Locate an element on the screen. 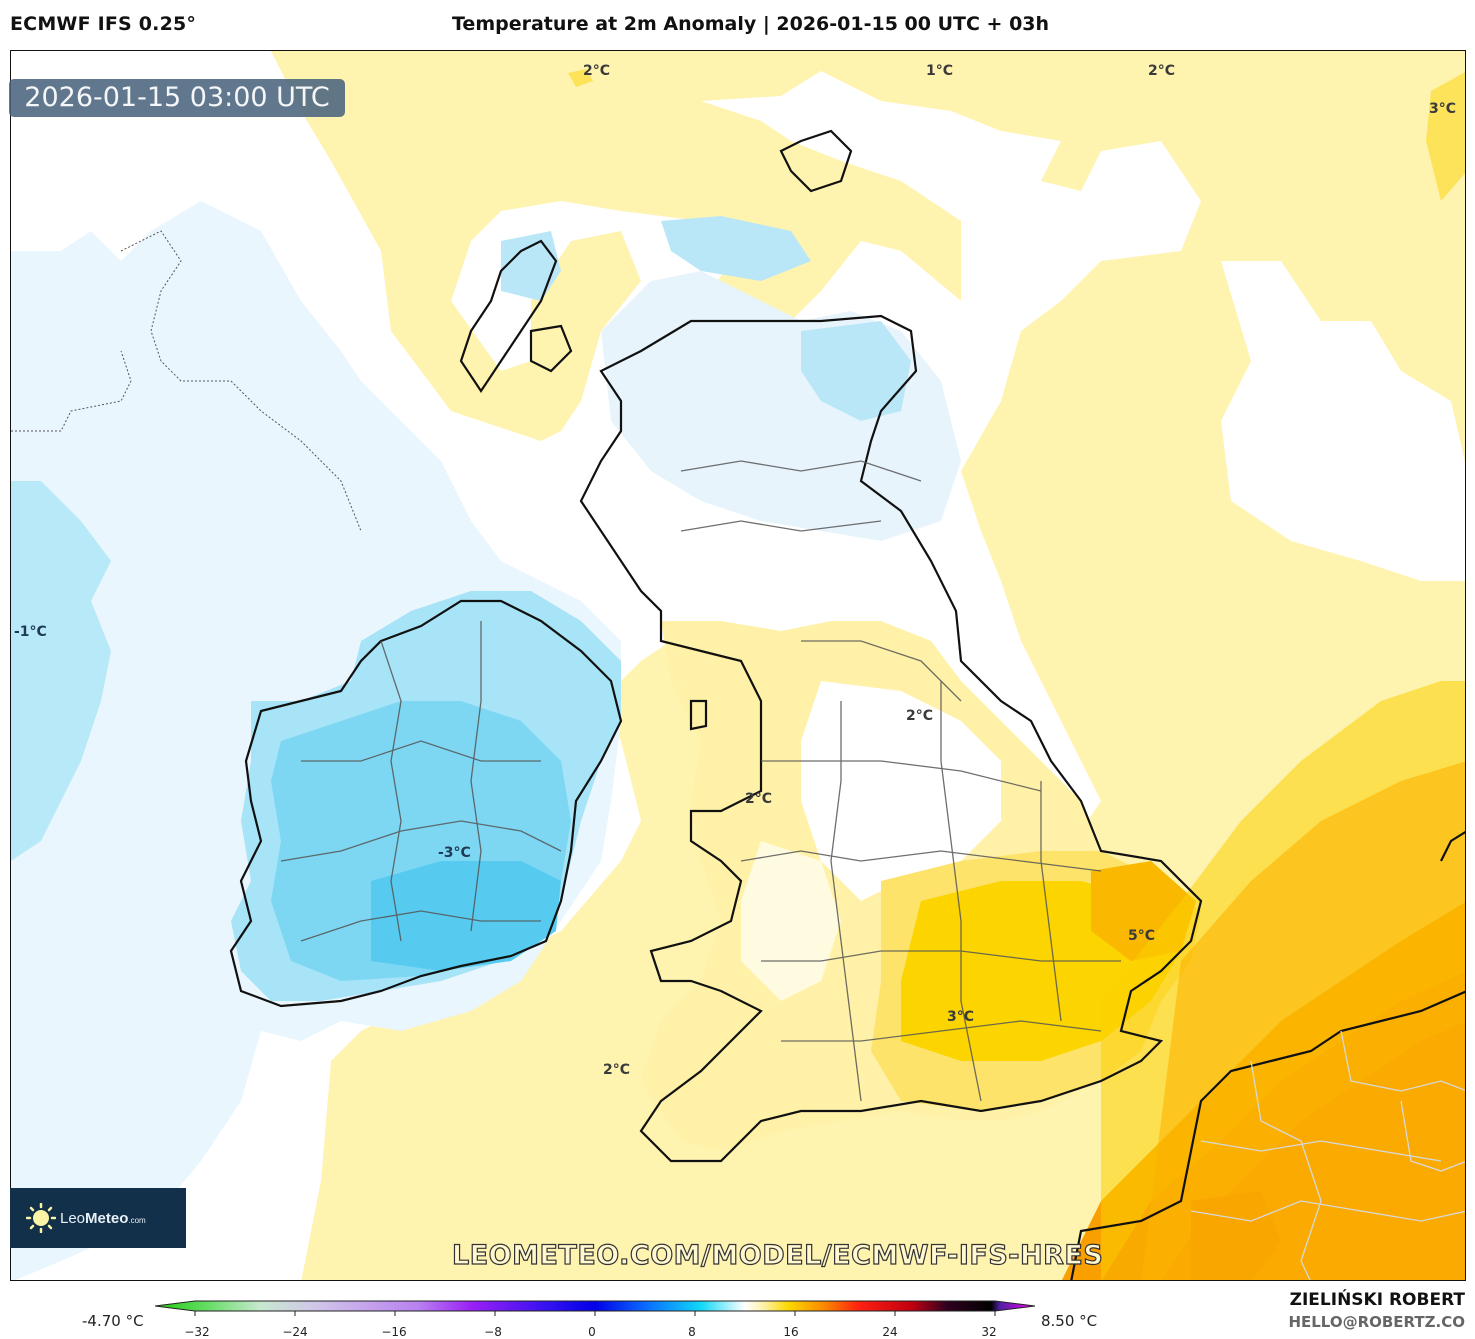 This screenshot has width=1475, height=1339. colorbar-tick: 16 is located at coordinates (791, 1332).